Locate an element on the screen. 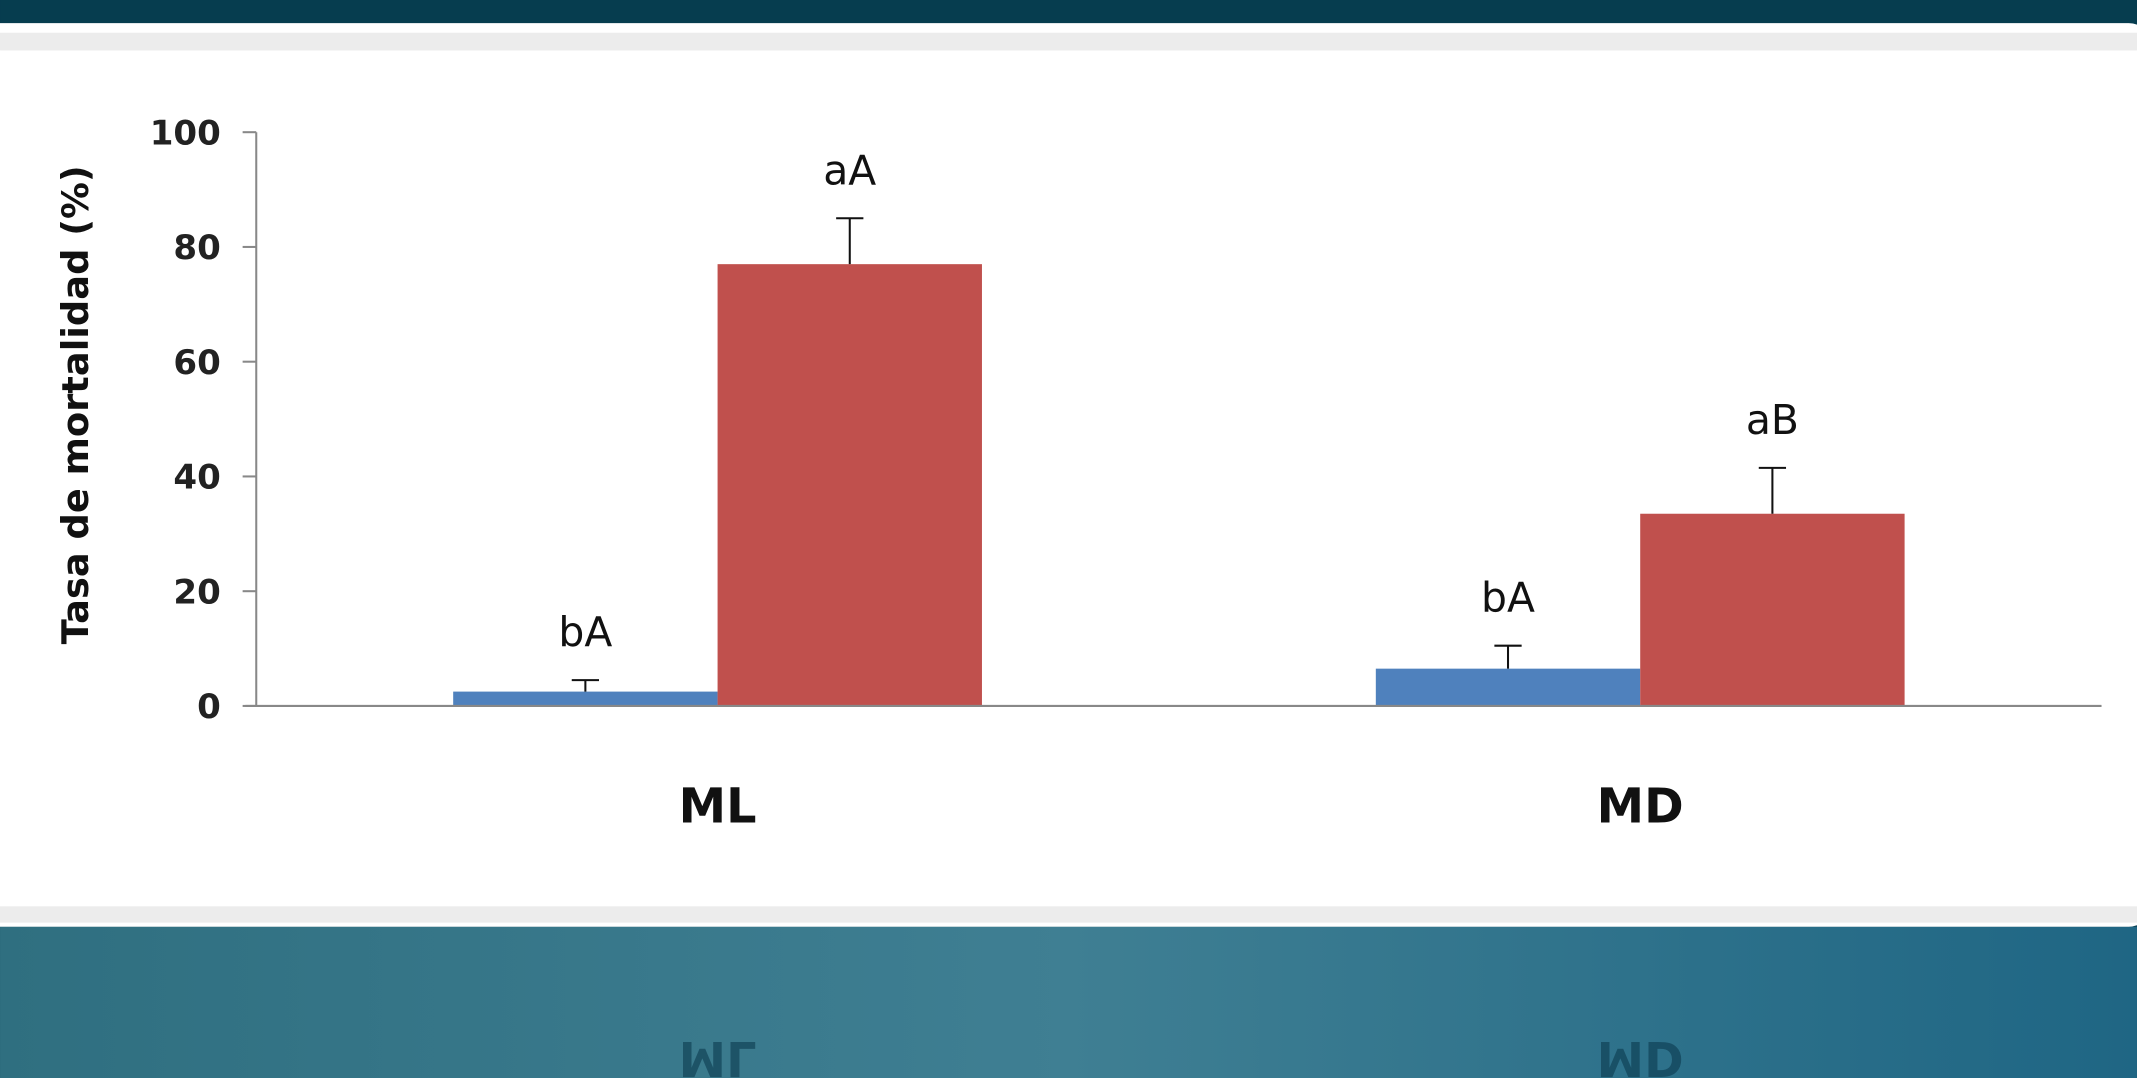  y-axis-label: Tasa de mortalidad (%) is located at coordinates (75, 404).